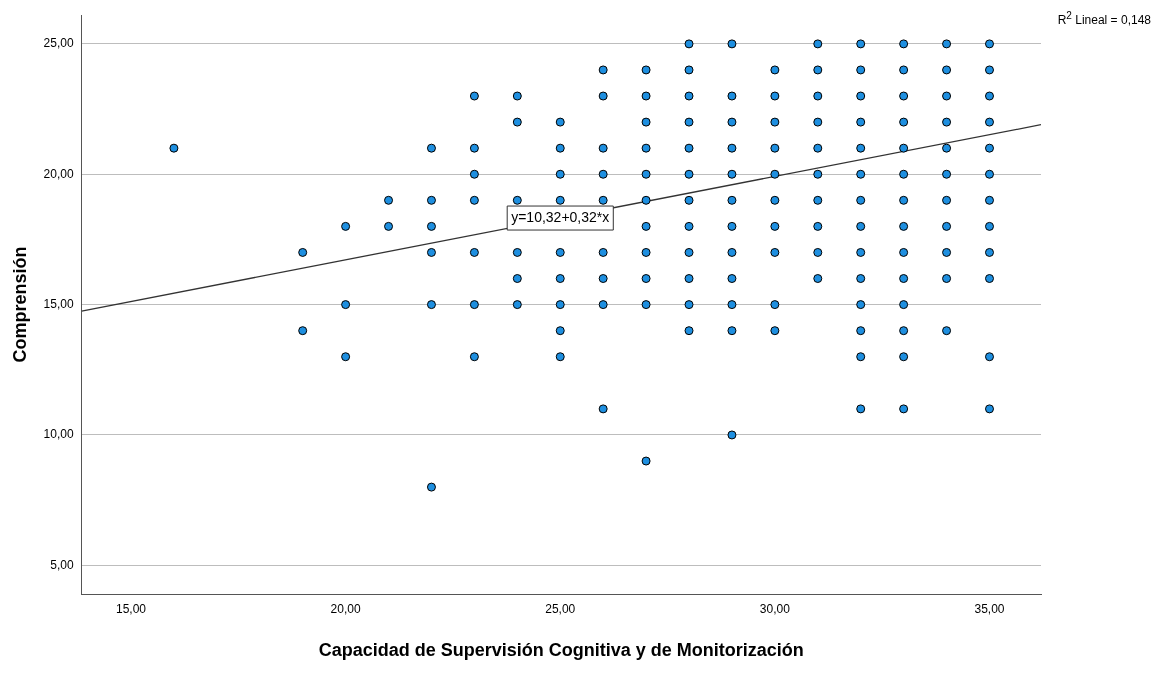 Image resolution: width=1159 pixels, height=674 pixels. What do you see at coordinates (560, 216) in the screenshot?
I see `annotation: y=10,32+0,32*x` at bounding box center [560, 216].